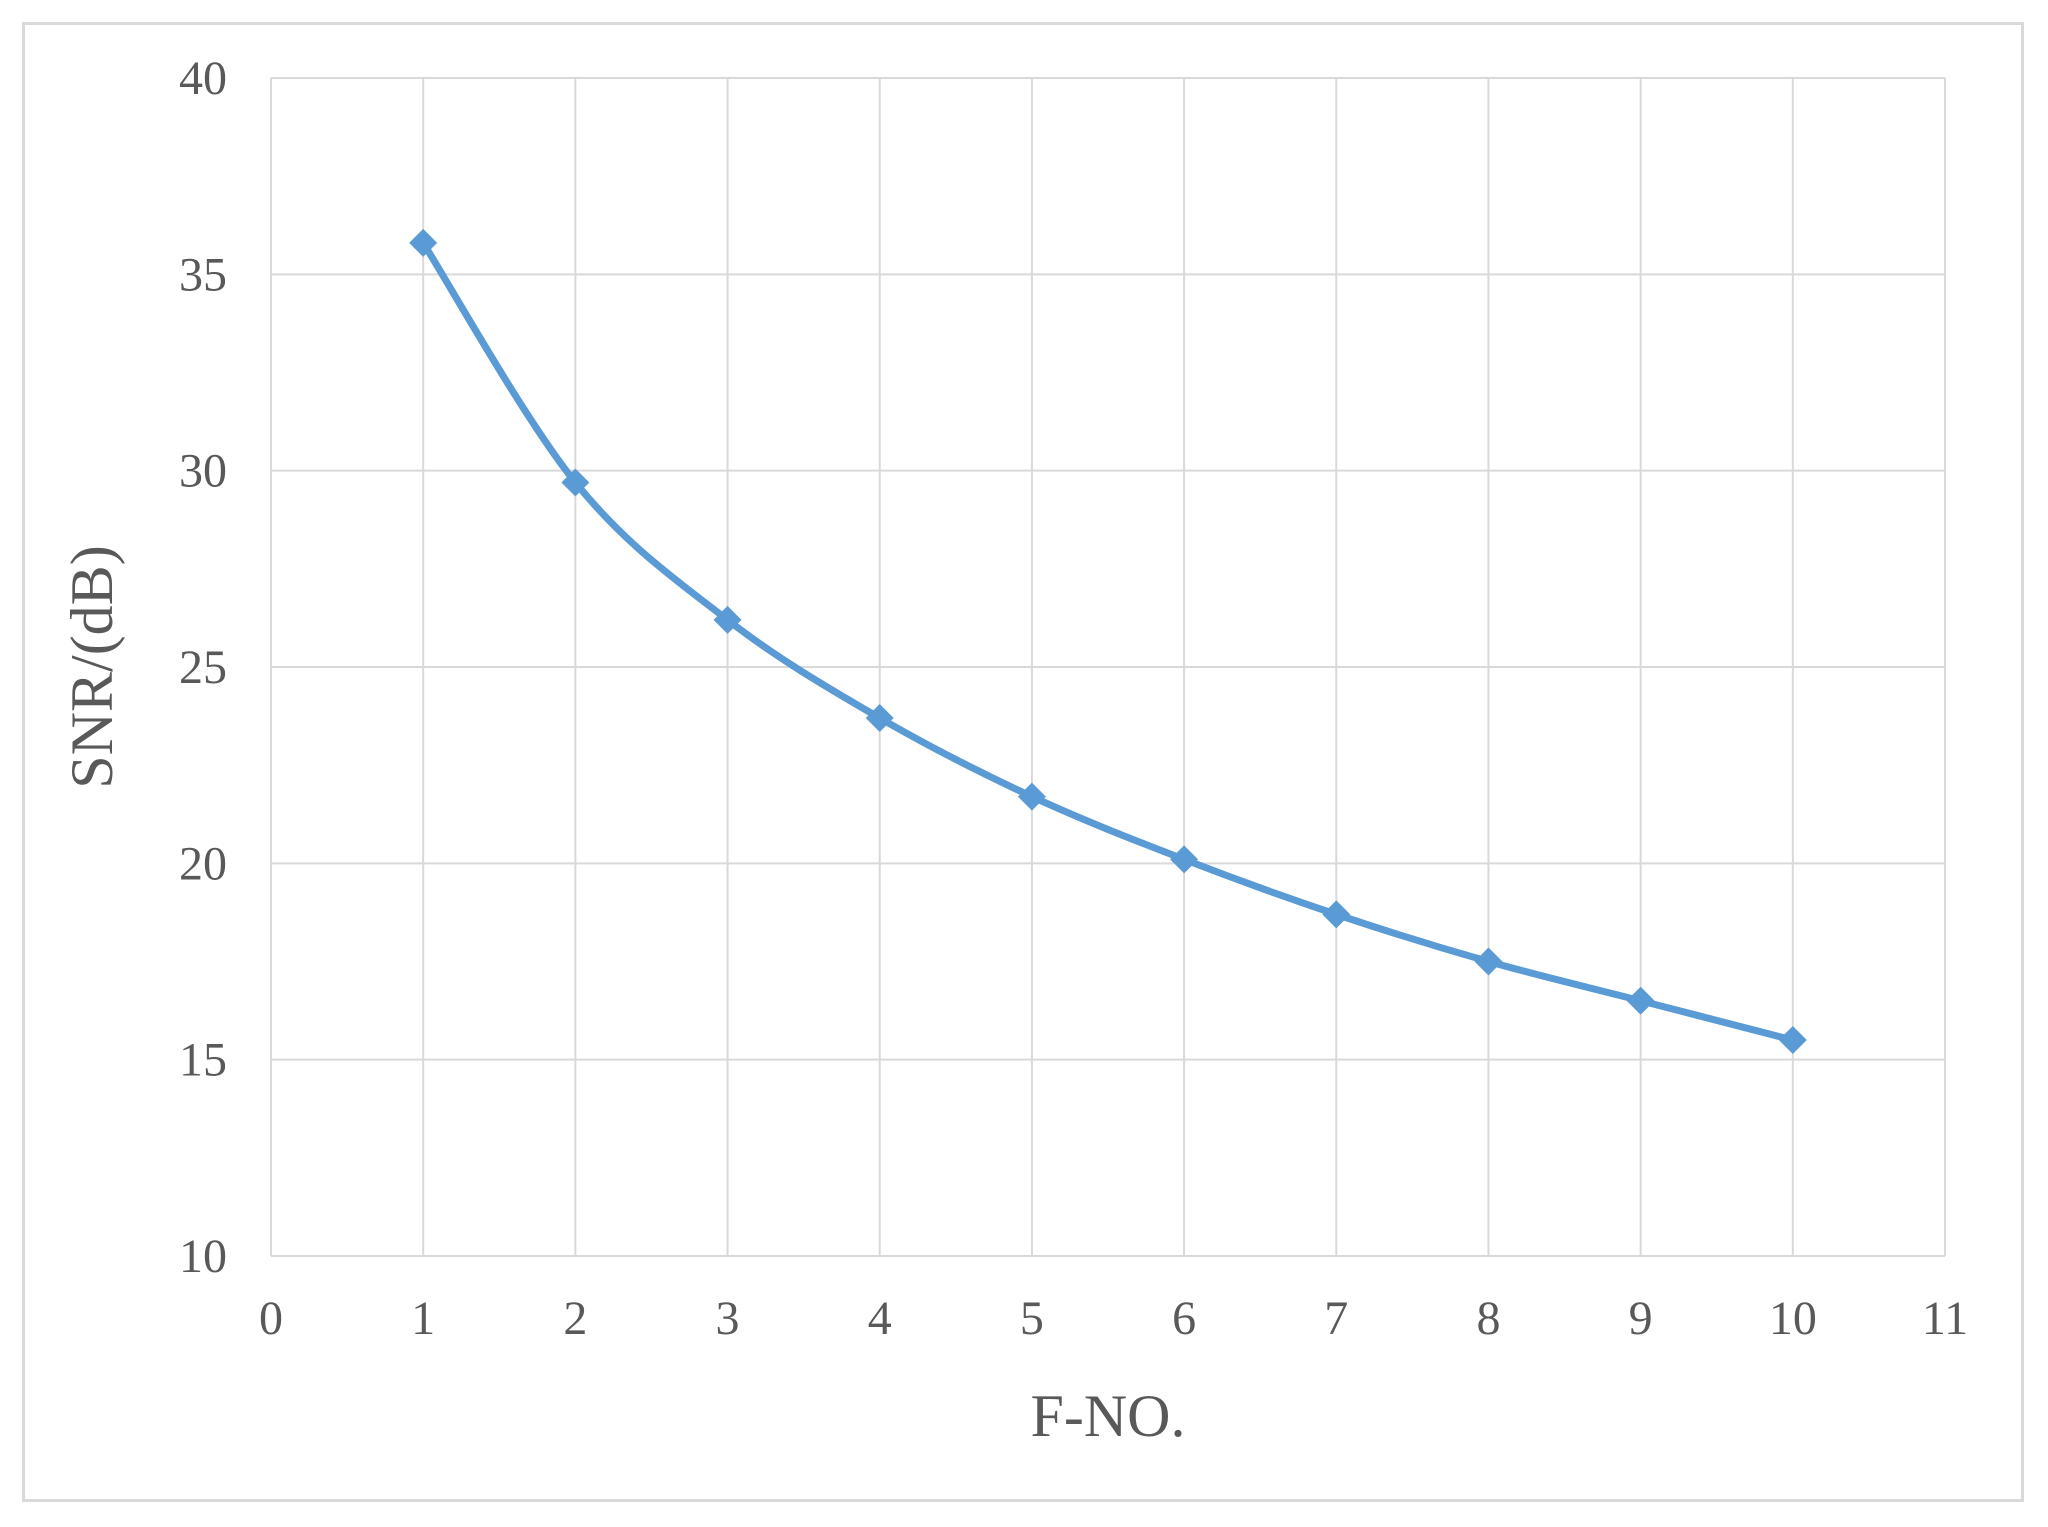 Image resolution: width=2048 pixels, height=1527 pixels. Describe the element at coordinates (203, 863) in the screenshot. I see `y-tick-label: 20` at that location.